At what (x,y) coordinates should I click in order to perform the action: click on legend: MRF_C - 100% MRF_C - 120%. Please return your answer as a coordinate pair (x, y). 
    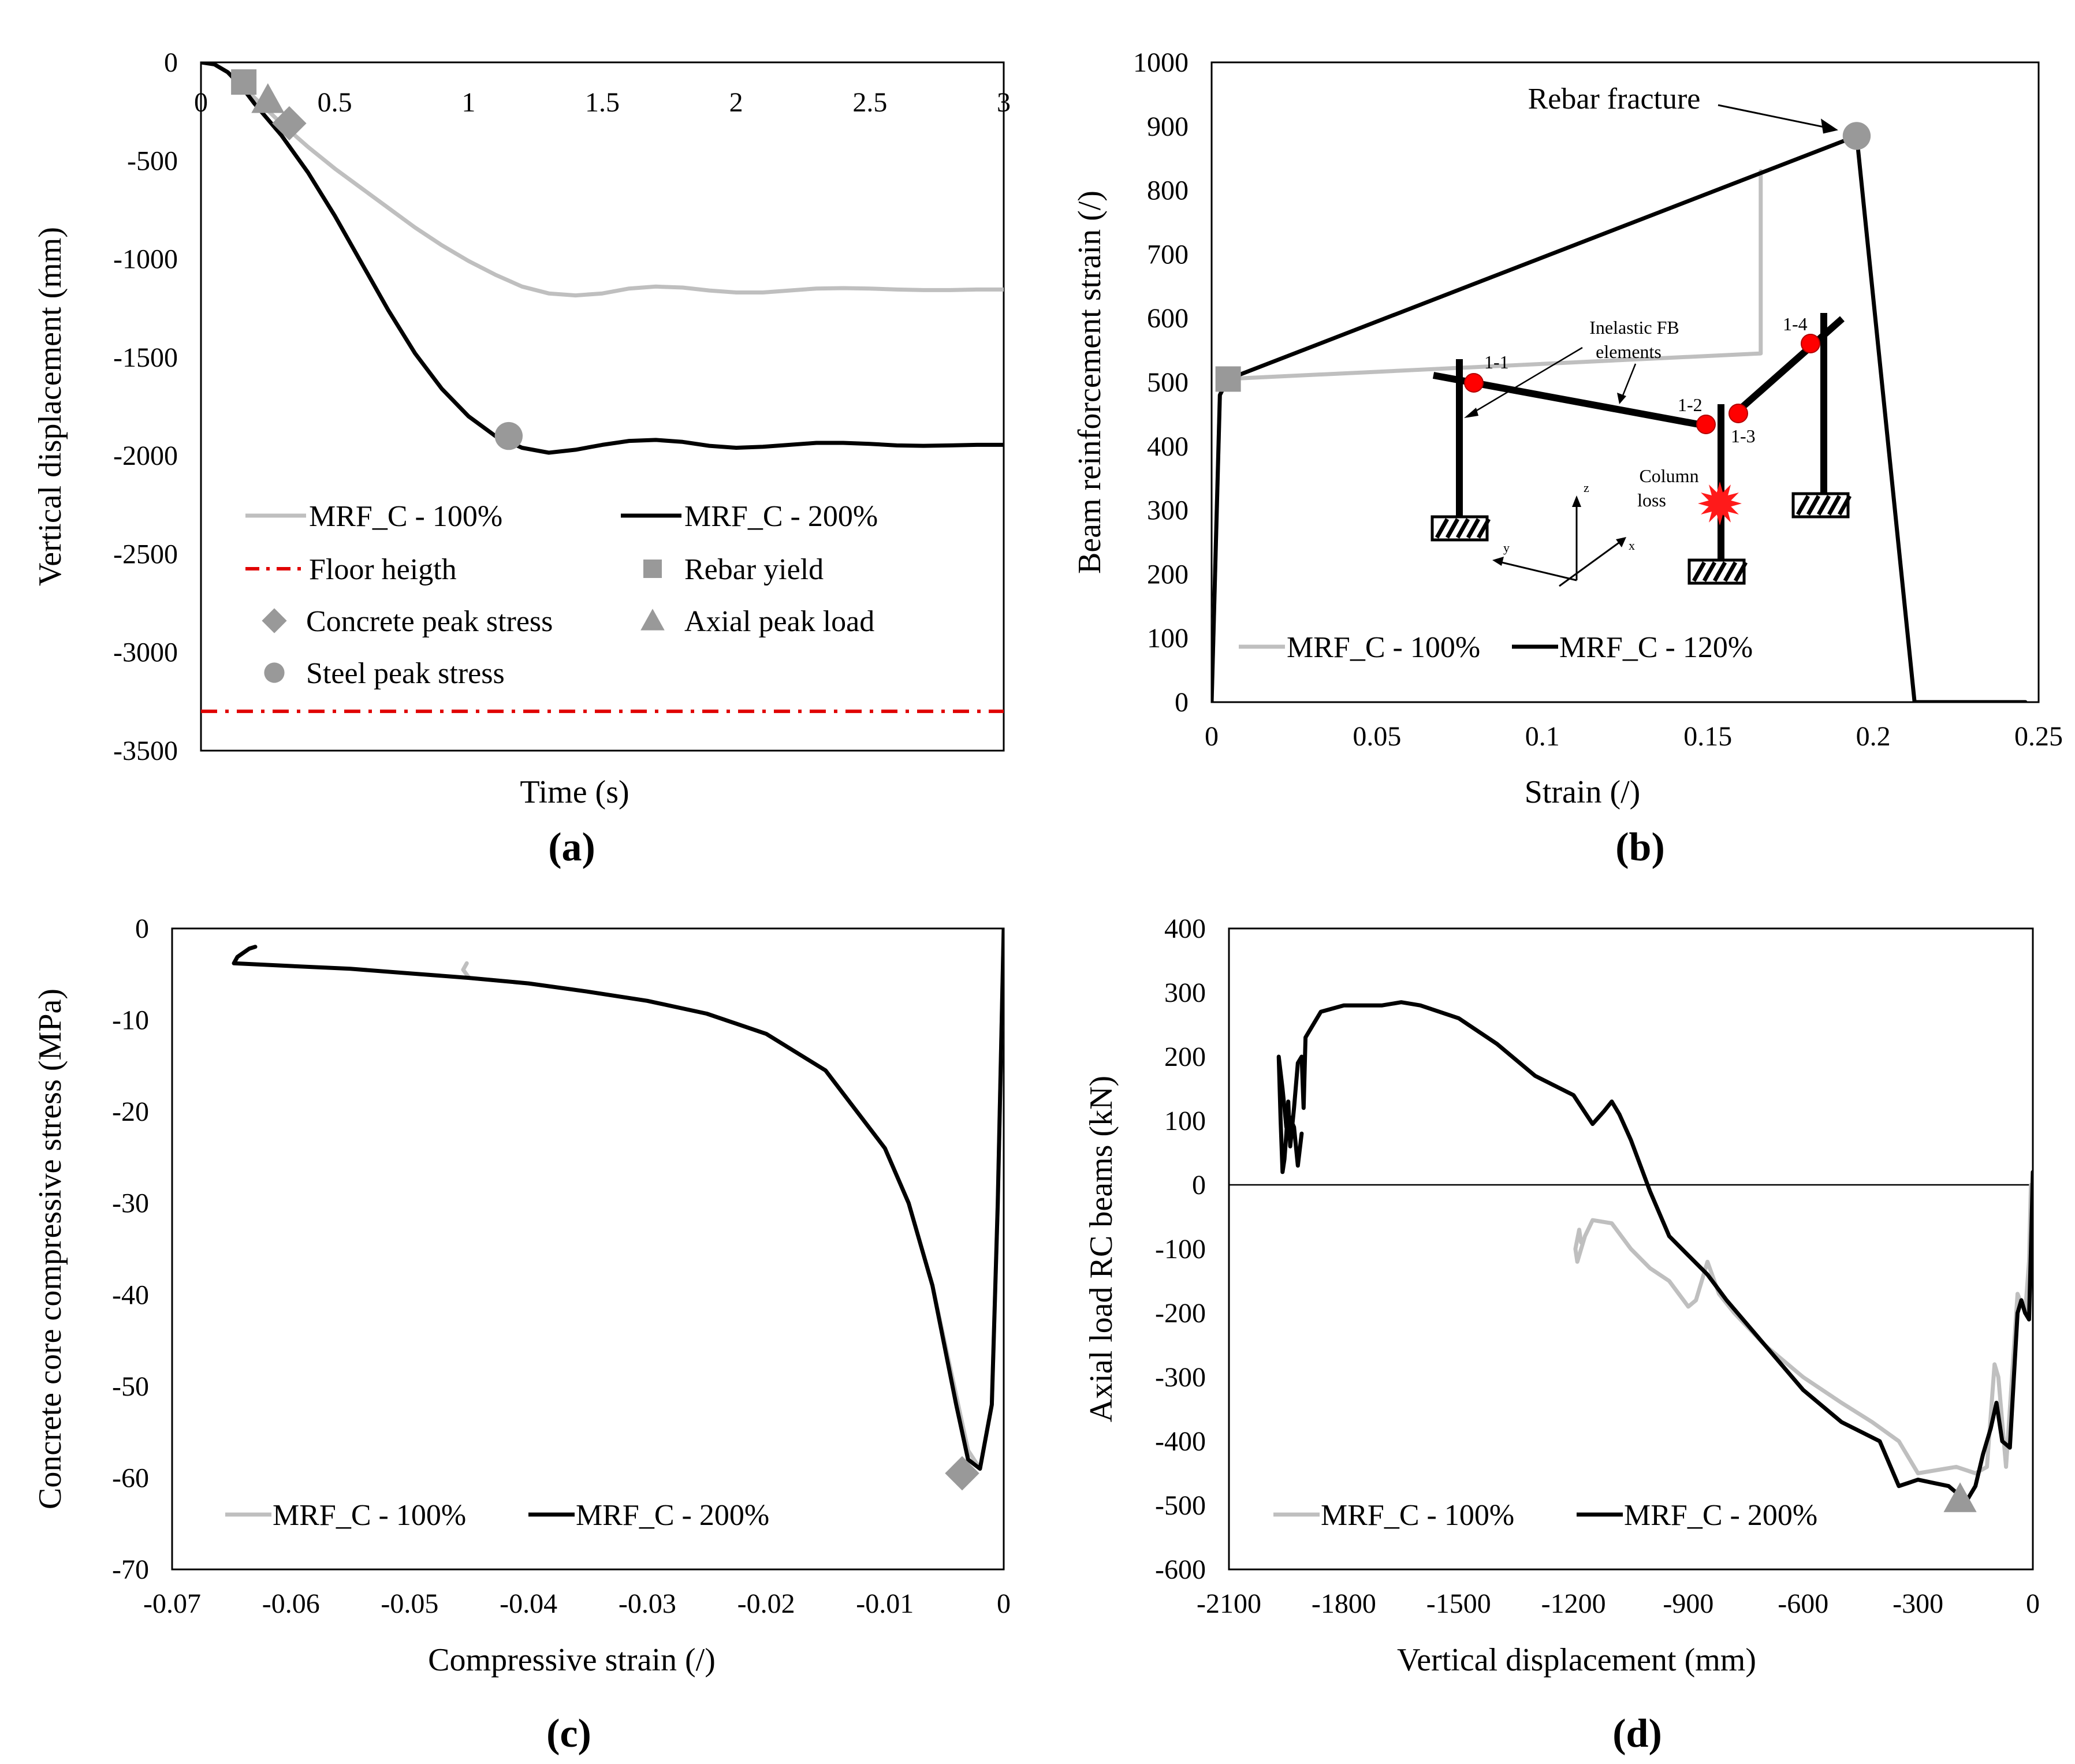
    Looking at the image, I should click on (1496, 647).